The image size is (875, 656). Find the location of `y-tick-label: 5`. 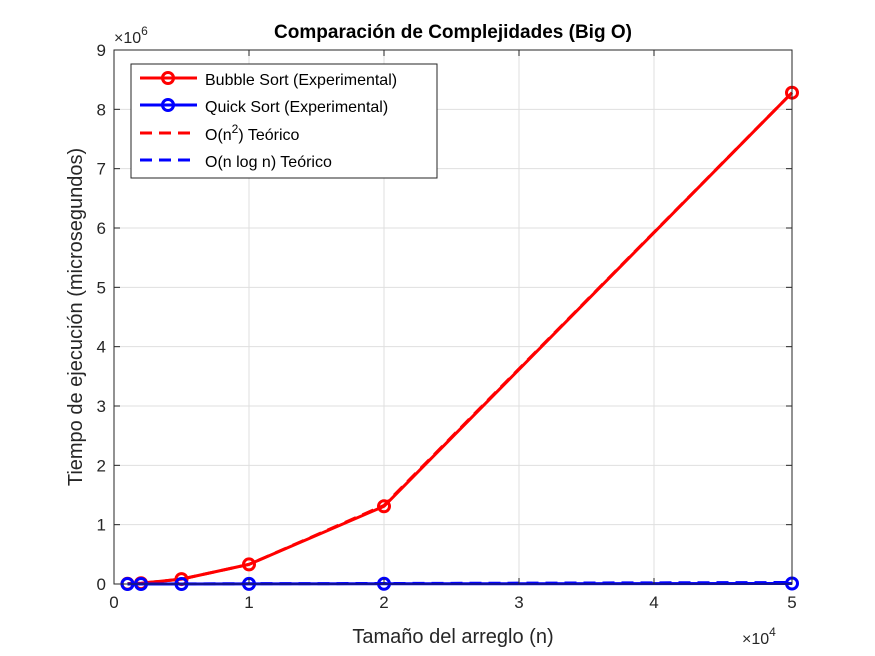

y-tick-label: 5 is located at coordinates (101, 287).